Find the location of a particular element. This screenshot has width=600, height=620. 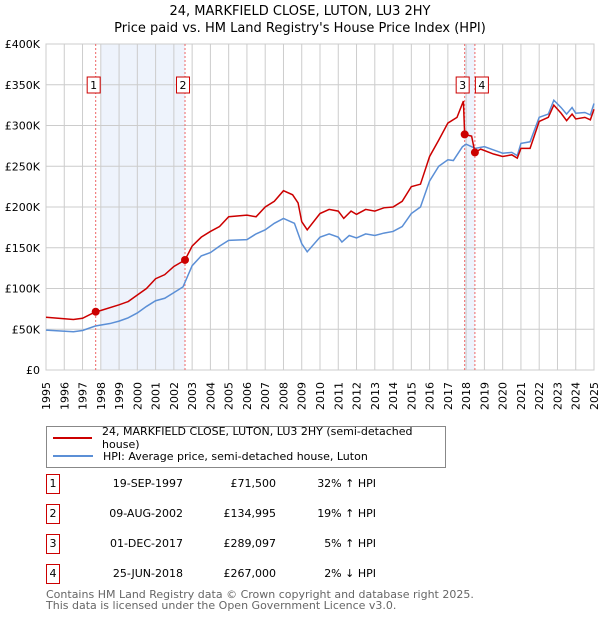

x-tick-label: 2003 is located at coordinates (192, 396).